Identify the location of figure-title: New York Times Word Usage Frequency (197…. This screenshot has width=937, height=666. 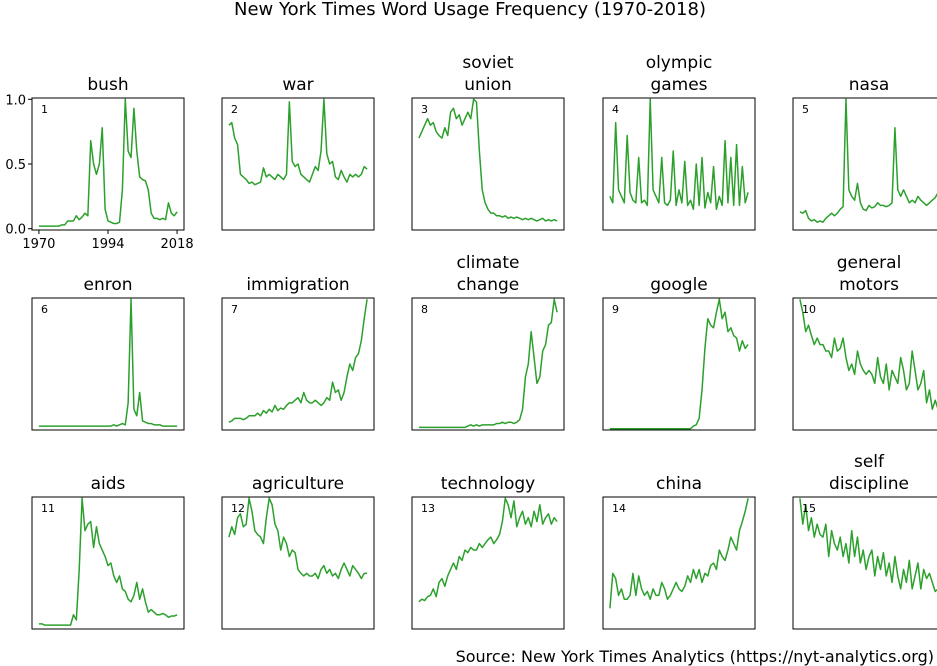
(470, 10).